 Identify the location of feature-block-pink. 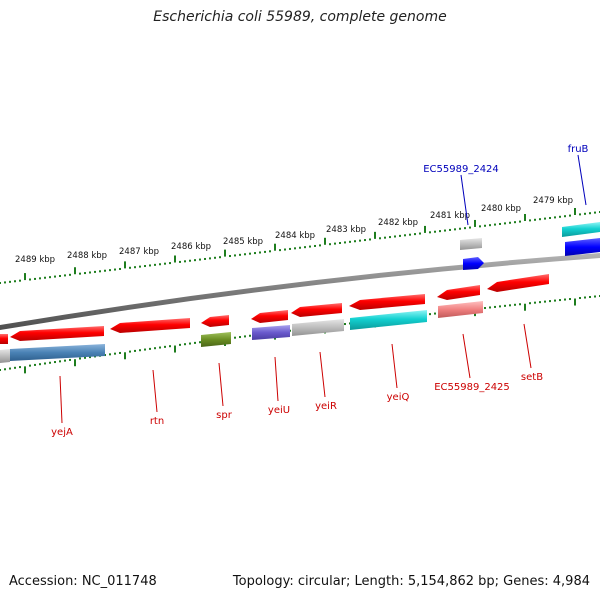
(460, 309).